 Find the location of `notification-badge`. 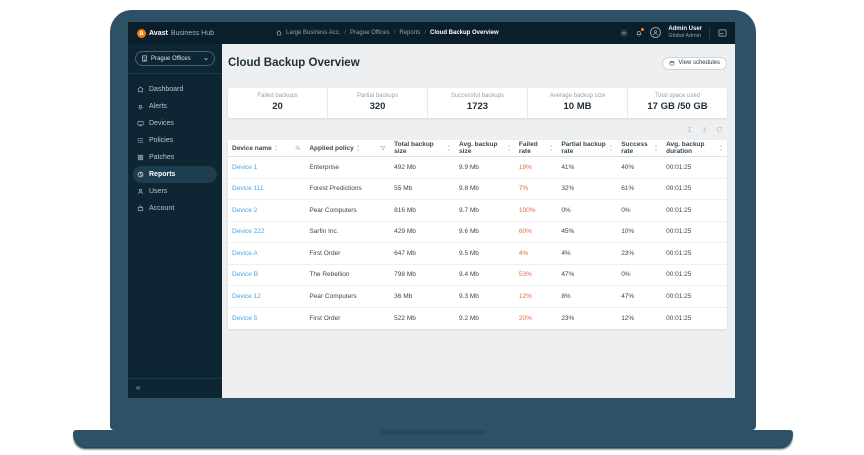

notification-badge is located at coordinates (642, 29).